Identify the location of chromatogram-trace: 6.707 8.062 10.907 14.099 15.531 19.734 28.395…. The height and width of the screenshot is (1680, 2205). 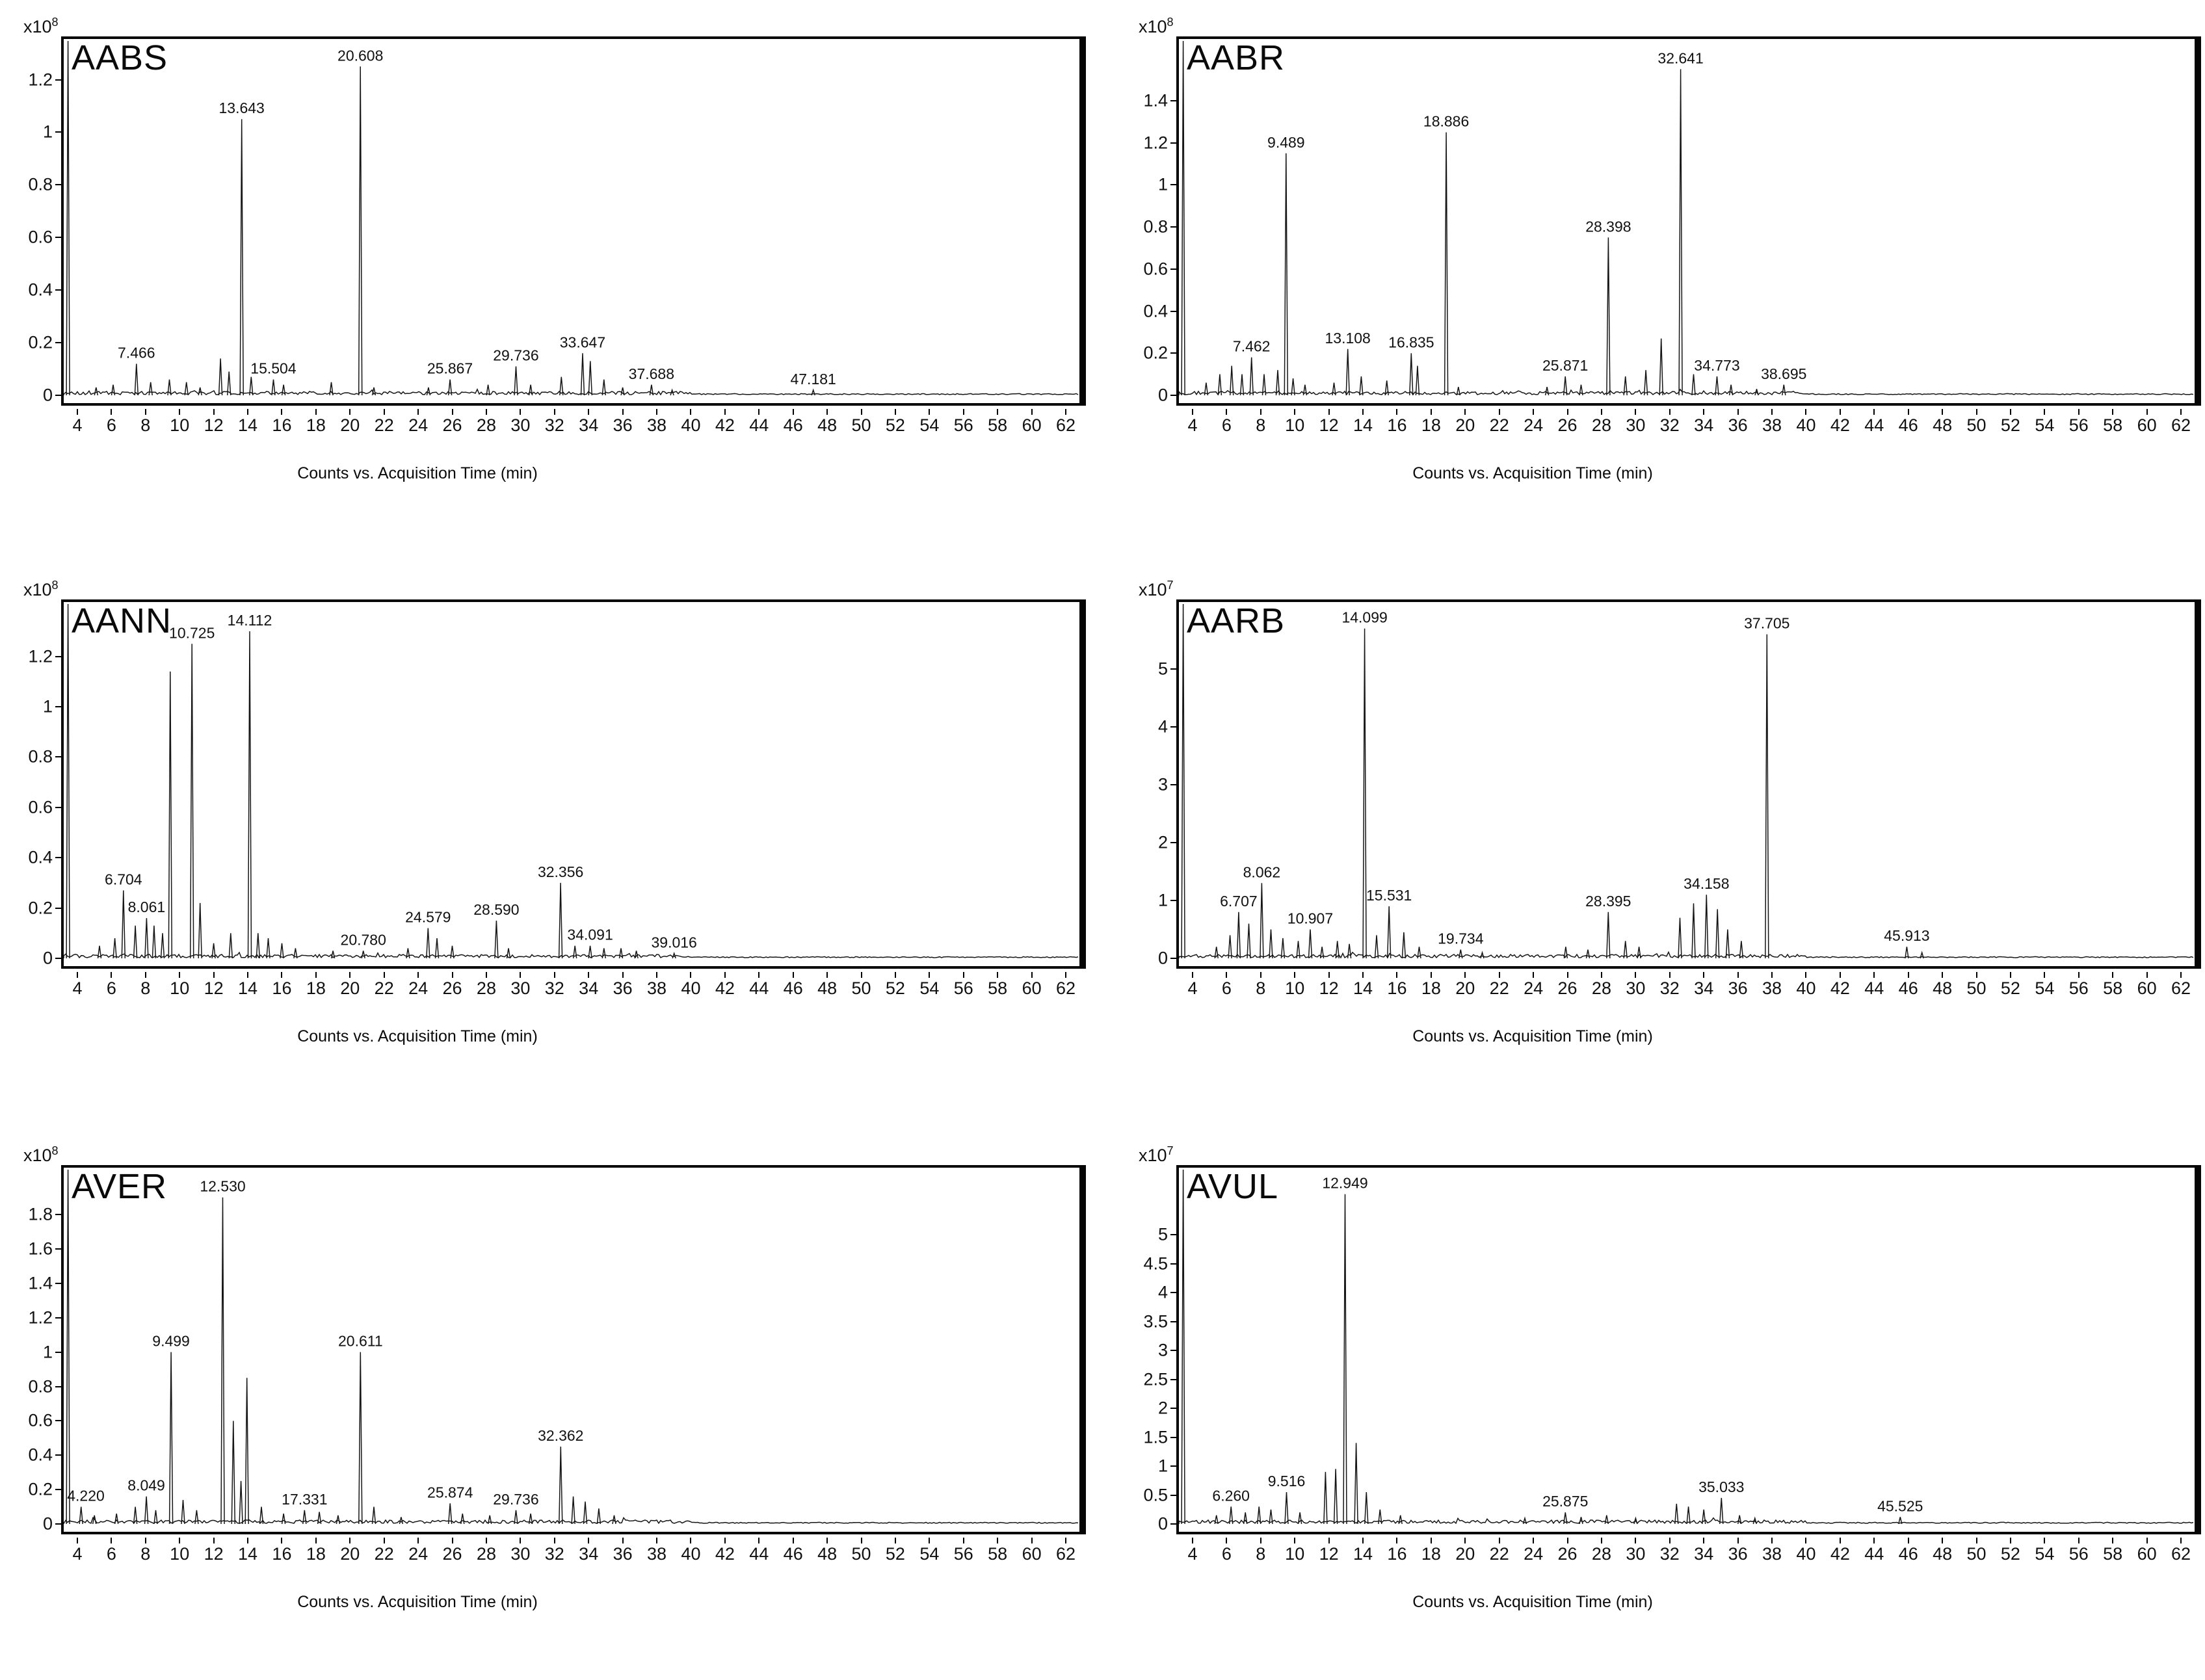
(1686, 781).